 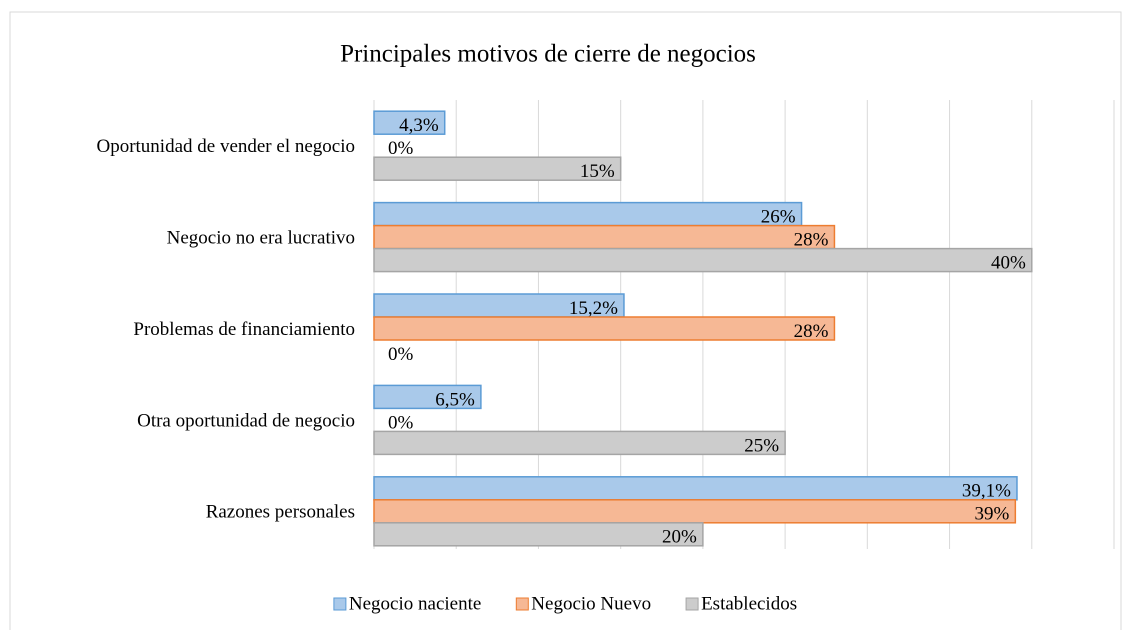 What do you see at coordinates (679, 537) in the screenshot?
I see `value-label: 20%` at bounding box center [679, 537].